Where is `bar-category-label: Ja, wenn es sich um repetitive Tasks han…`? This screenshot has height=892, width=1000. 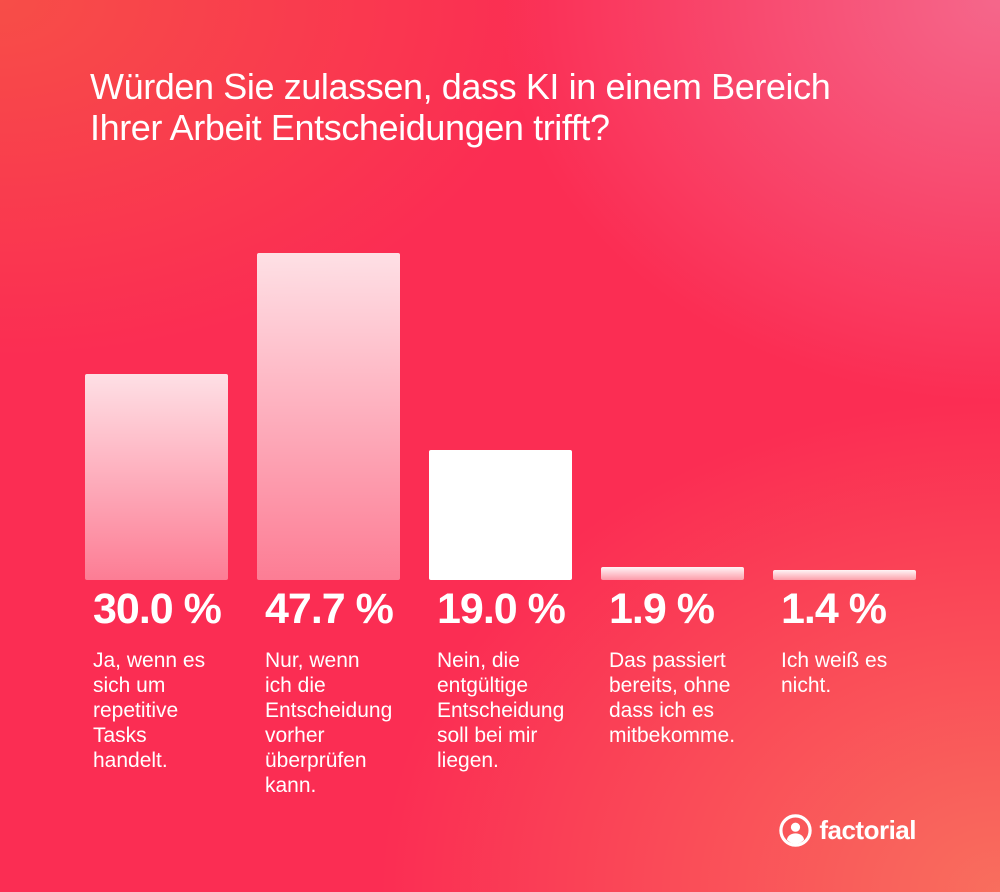 bar-category-label: Ja, wenn es sich um repetitive Tasks han… is located at coordinates (149, 710).